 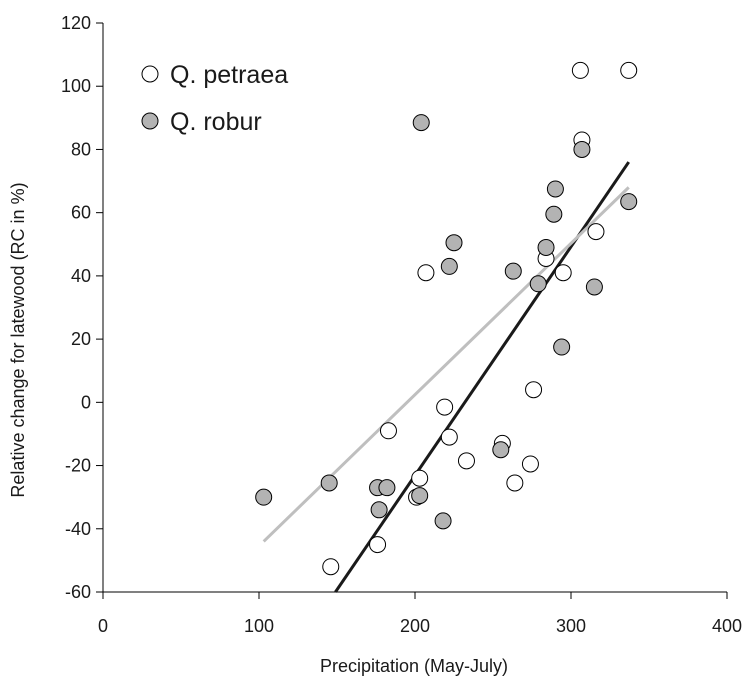 What do you see at coordinates (78, 466) in the screenshot?
I see `y-tick-label: -20` at bounding box center [78, 466].